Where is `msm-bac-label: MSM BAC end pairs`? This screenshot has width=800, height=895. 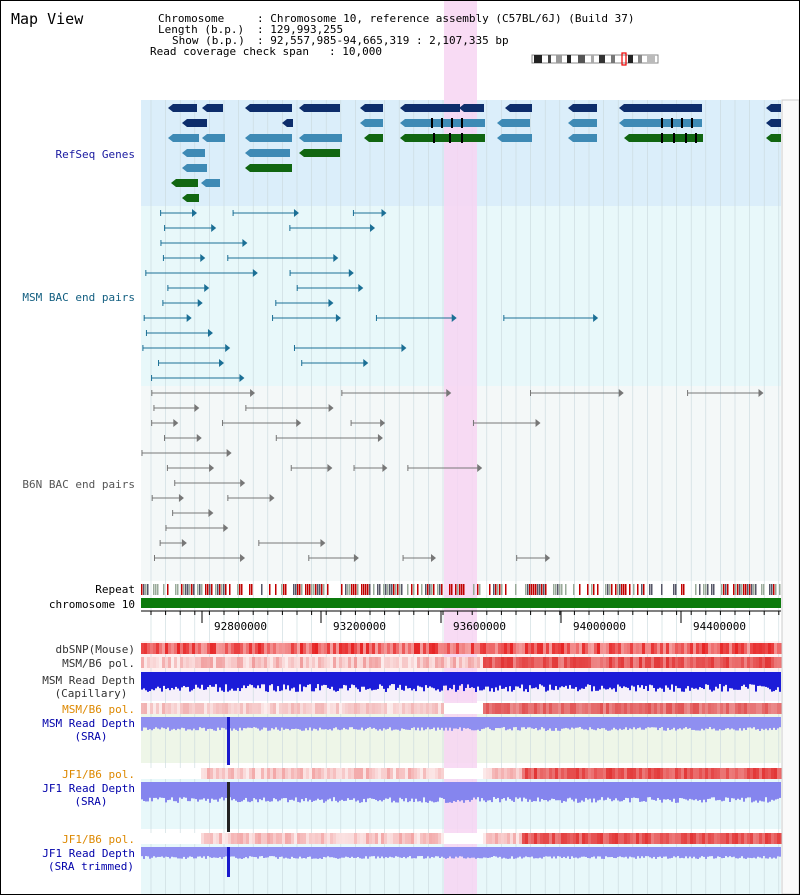 msm-bac-label: MSM BAC end pairs is located at coordinates (78, 297).